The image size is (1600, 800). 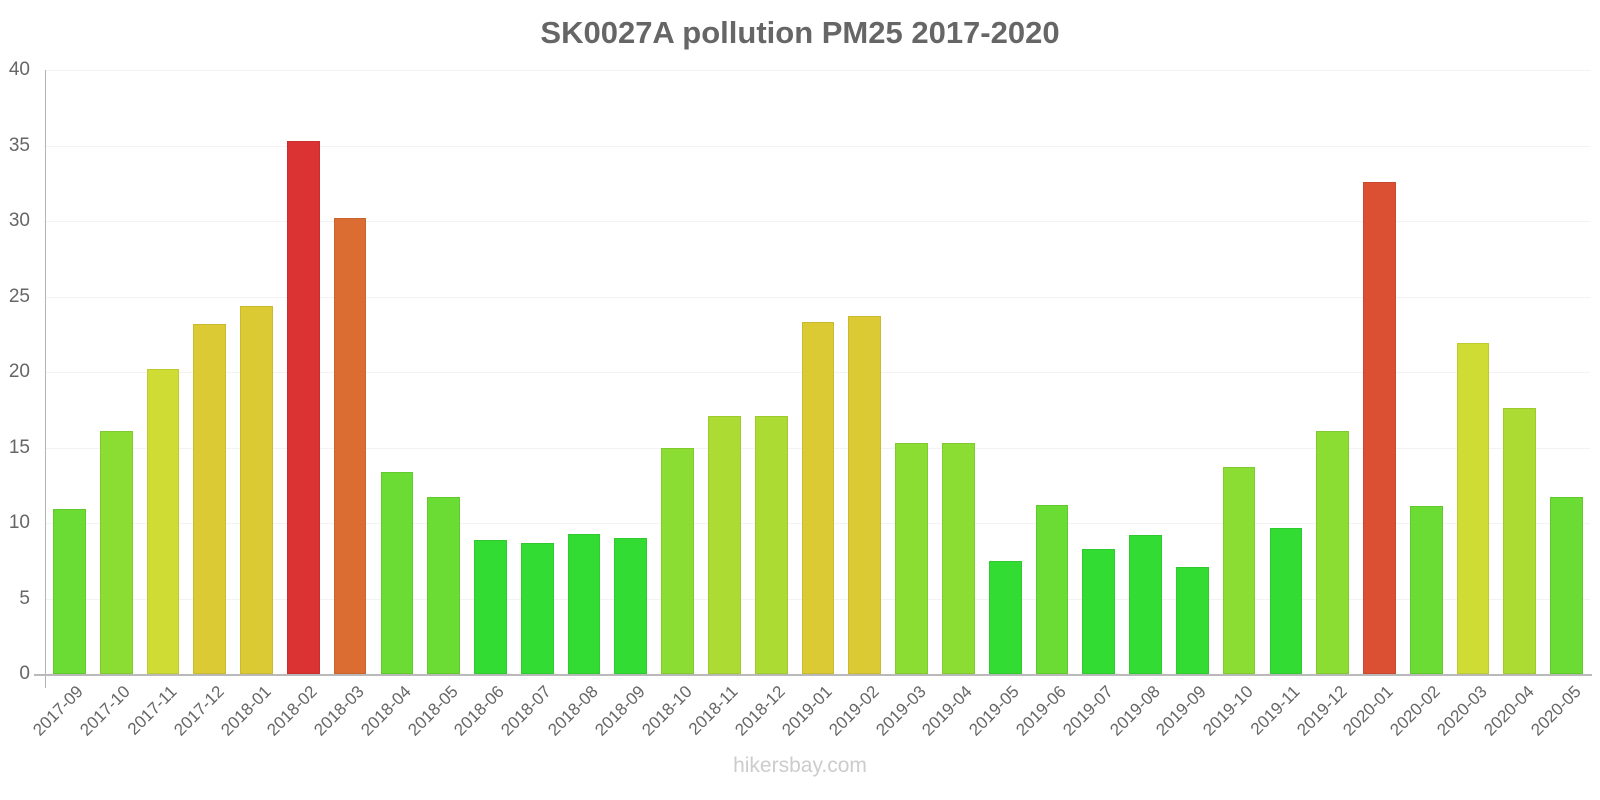 I want to click on y-tick-label: 0, so click(x=24, y=673).